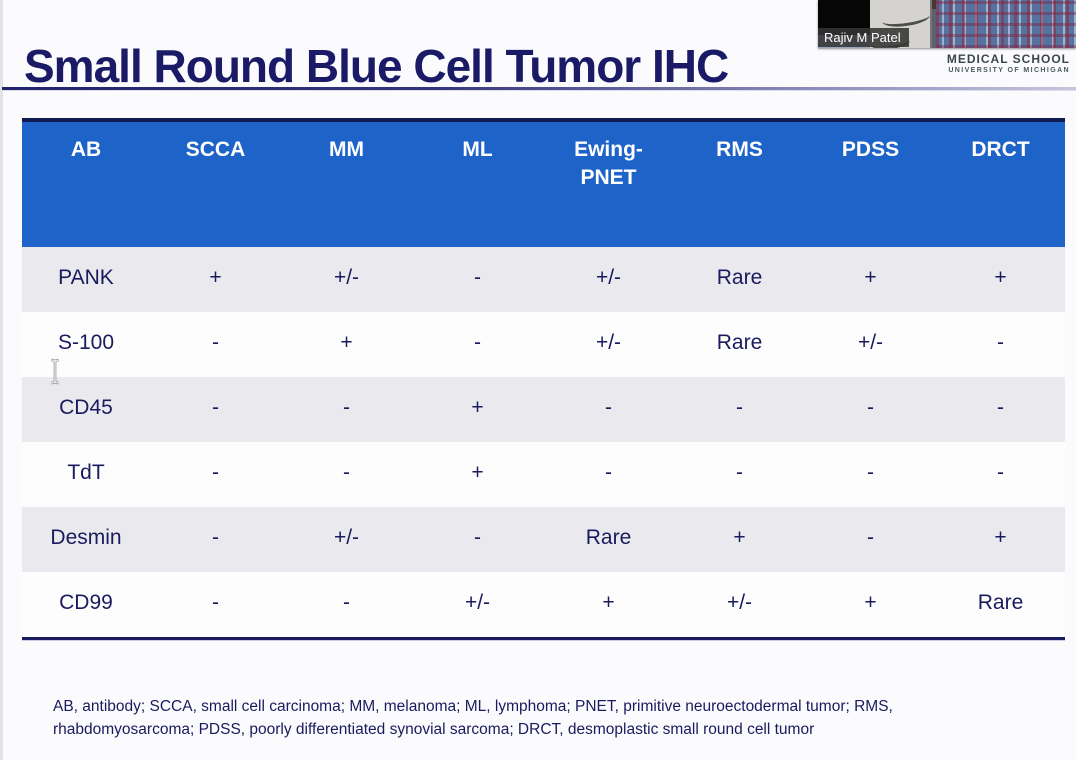 The image size is (1076, 760). What do you see at coordinates (1009, 71) in the screenshot?
I see `logo-university: UNIVERSITY OF MICHIGAN` at bounding box center [1009, 71].